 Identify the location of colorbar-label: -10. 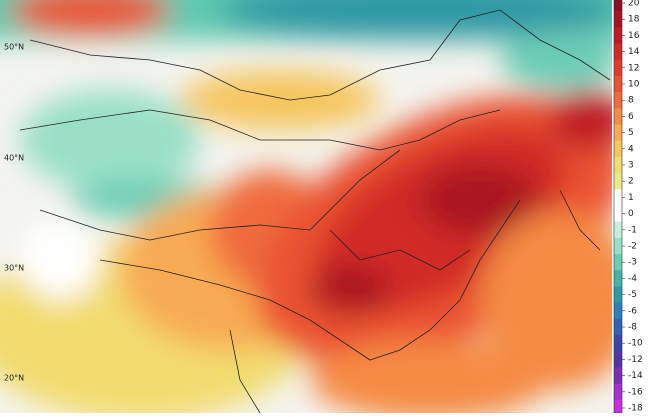
(635, 344).